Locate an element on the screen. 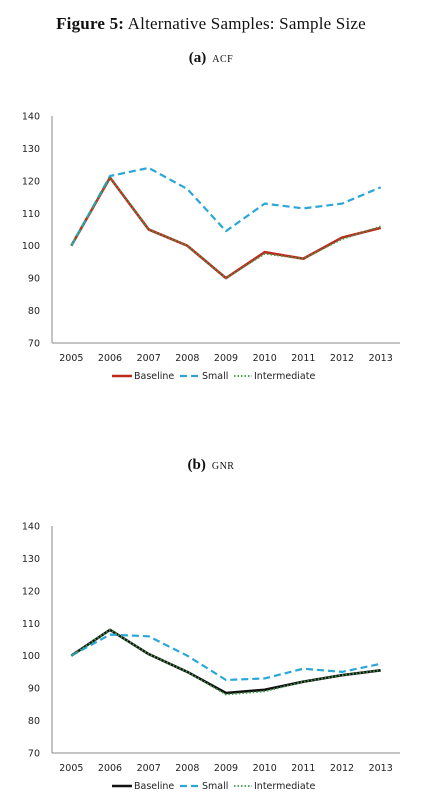 This screenshot has height=810, width=422. panel-a-title: (a) ACF is located at coordinates (211, 58).